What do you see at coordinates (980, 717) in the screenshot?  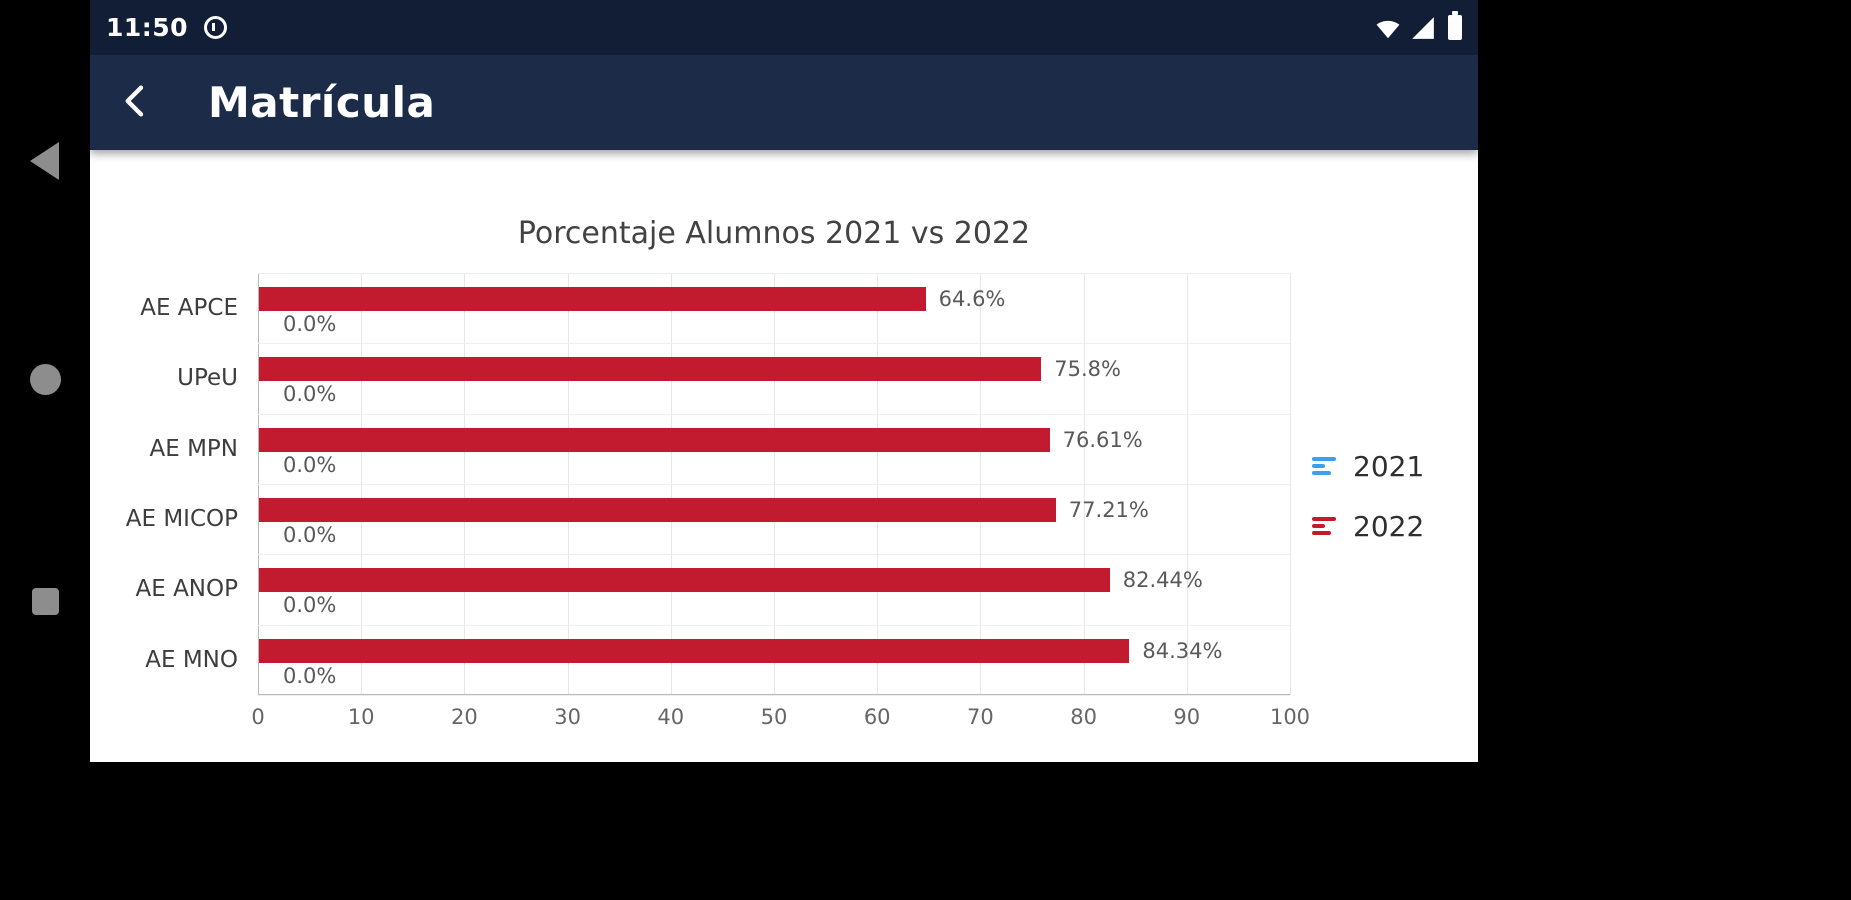 I see `x-tick-label: 70` at bounding box center [980, 717].